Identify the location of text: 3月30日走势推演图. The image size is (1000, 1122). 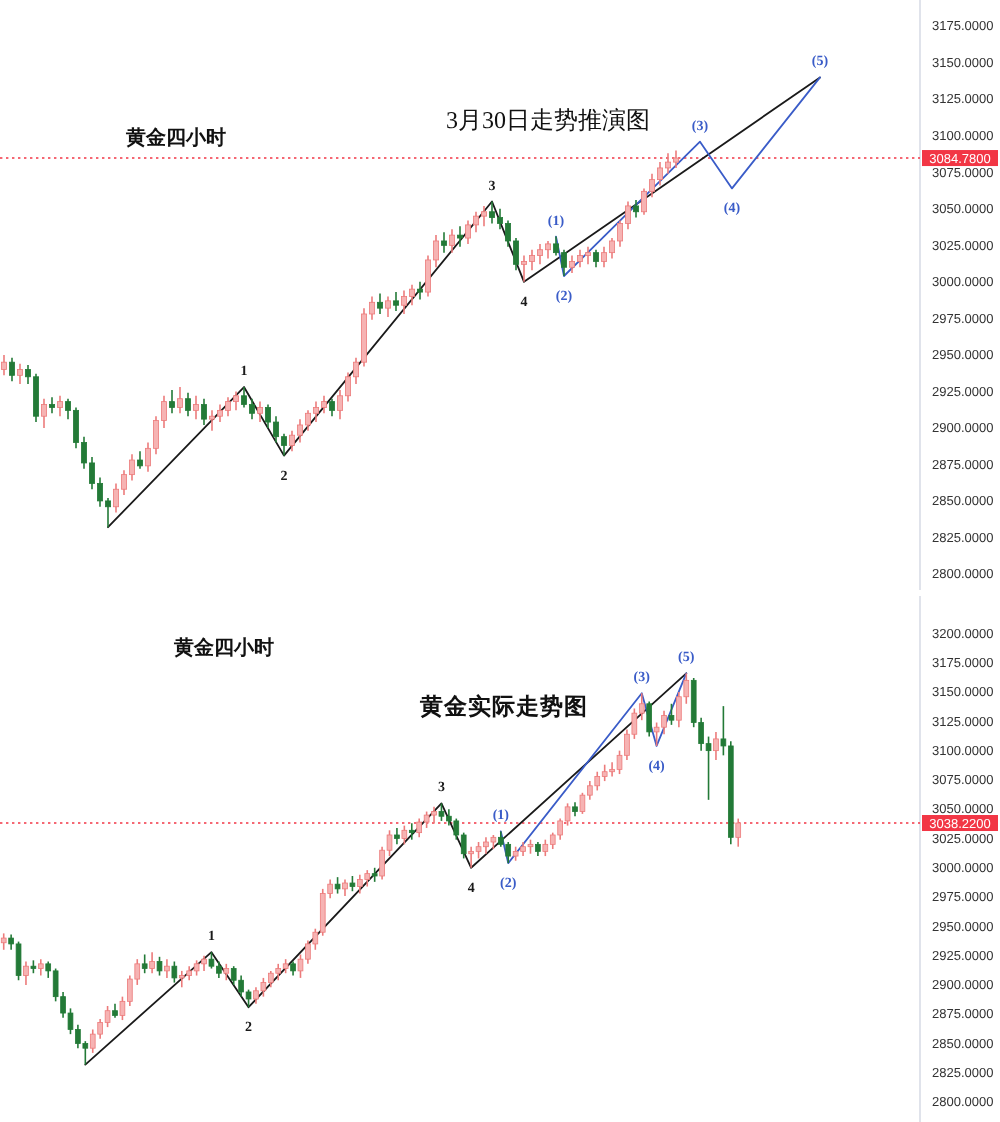
(548, 120).